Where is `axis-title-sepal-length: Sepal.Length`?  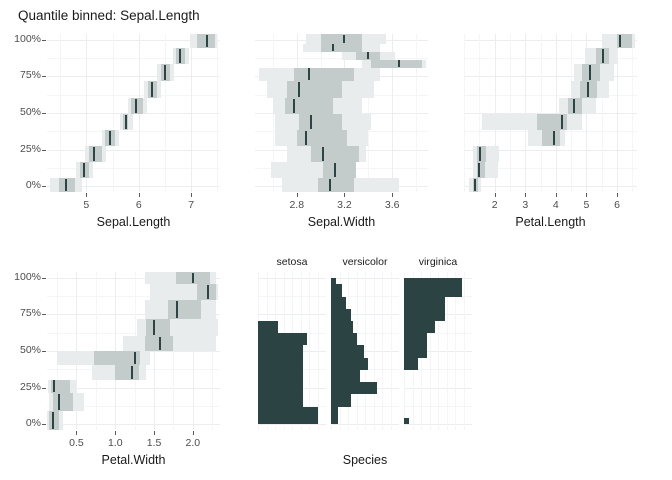
axis-title-sepal-length: Sepal.Length is located at coordinates (133, 222).